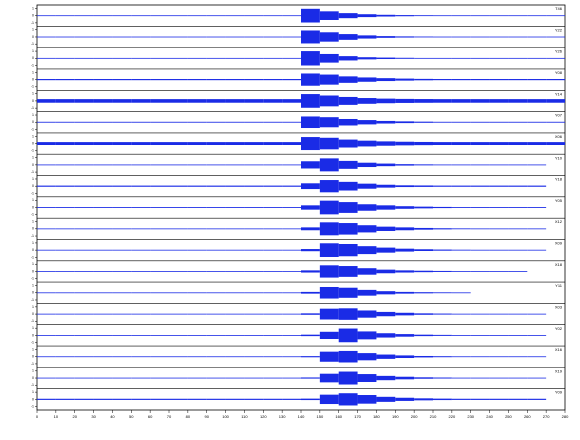 The image size is (580, 440). I want to click on station-label: Y05, so click(559, 200).